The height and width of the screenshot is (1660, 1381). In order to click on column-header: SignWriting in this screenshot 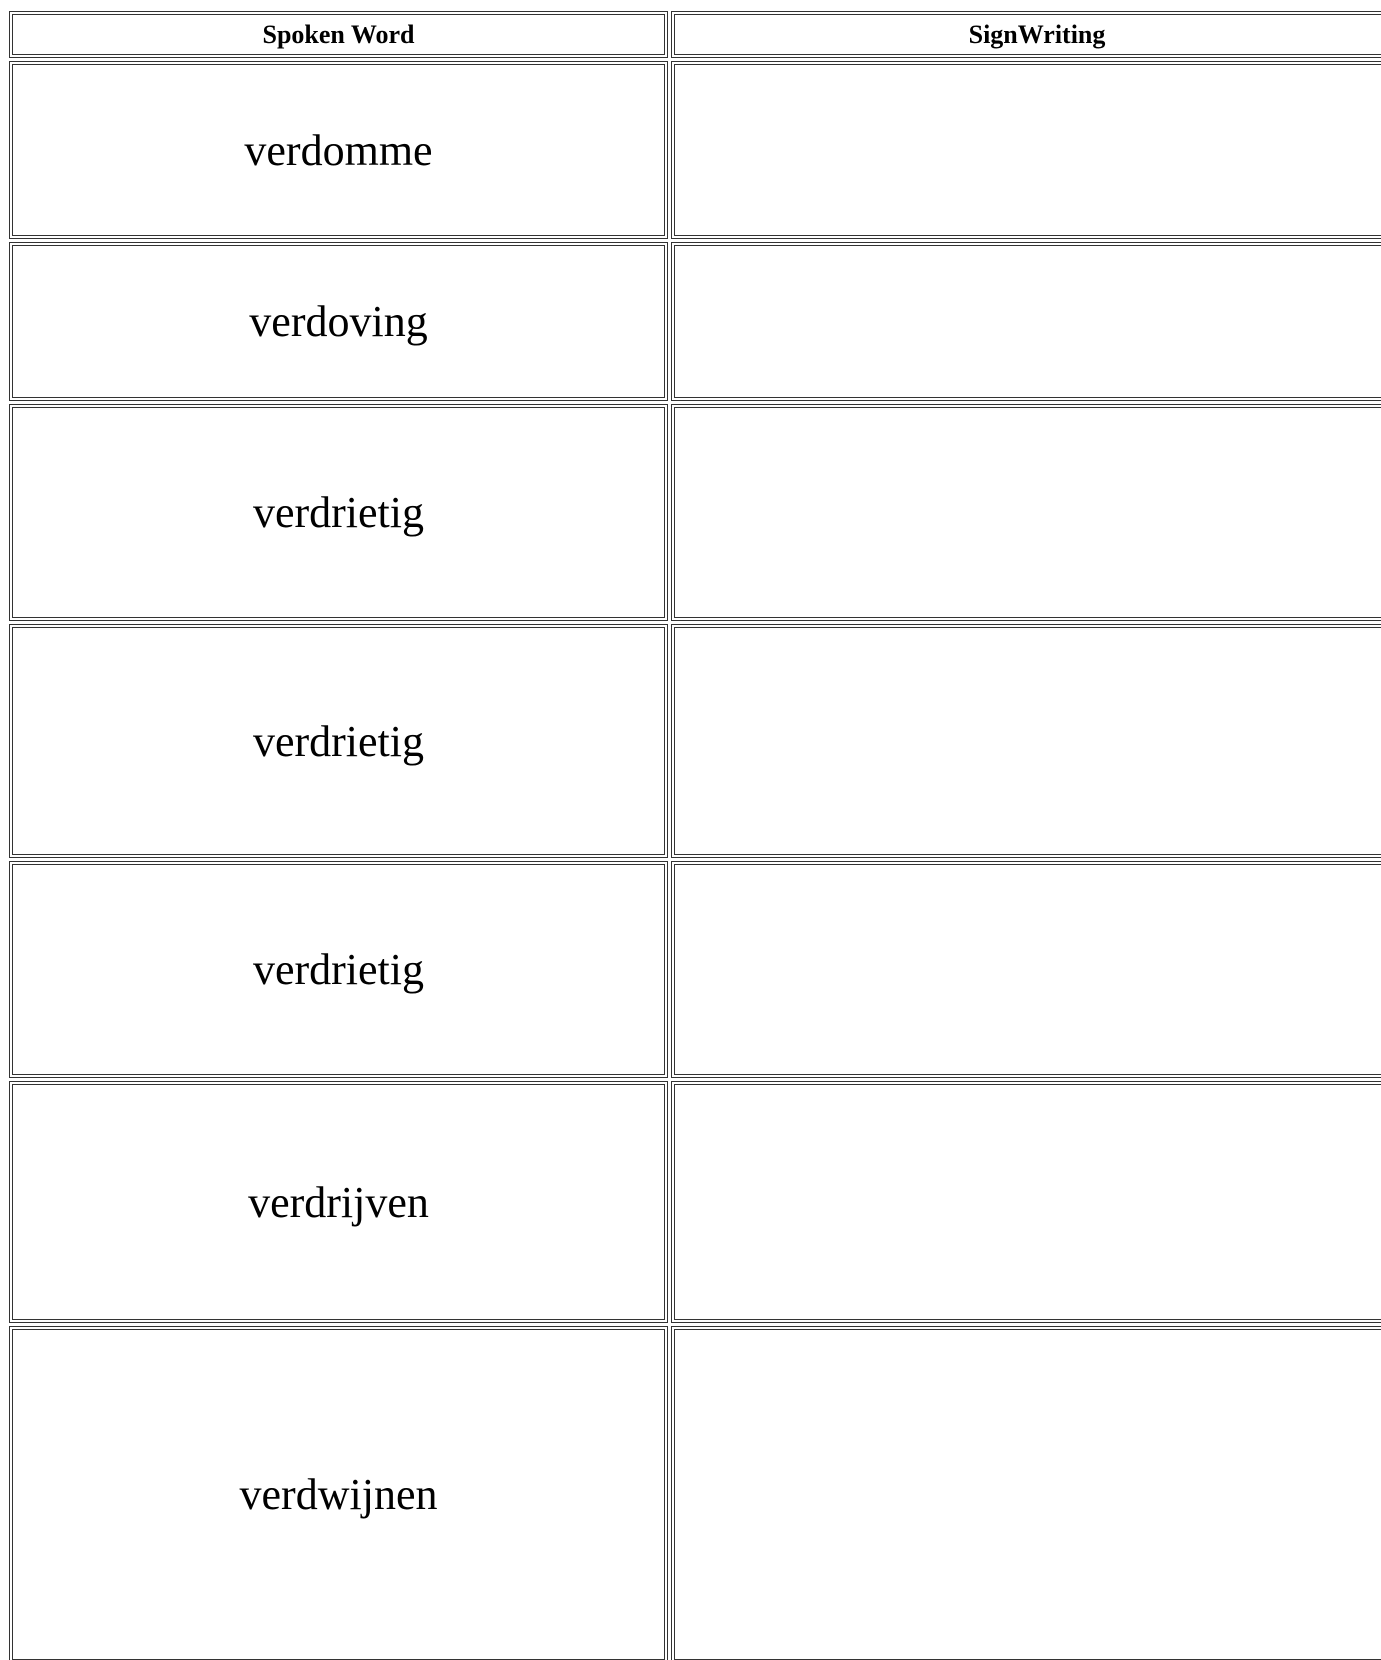, I will do `click(1026, 34)`.